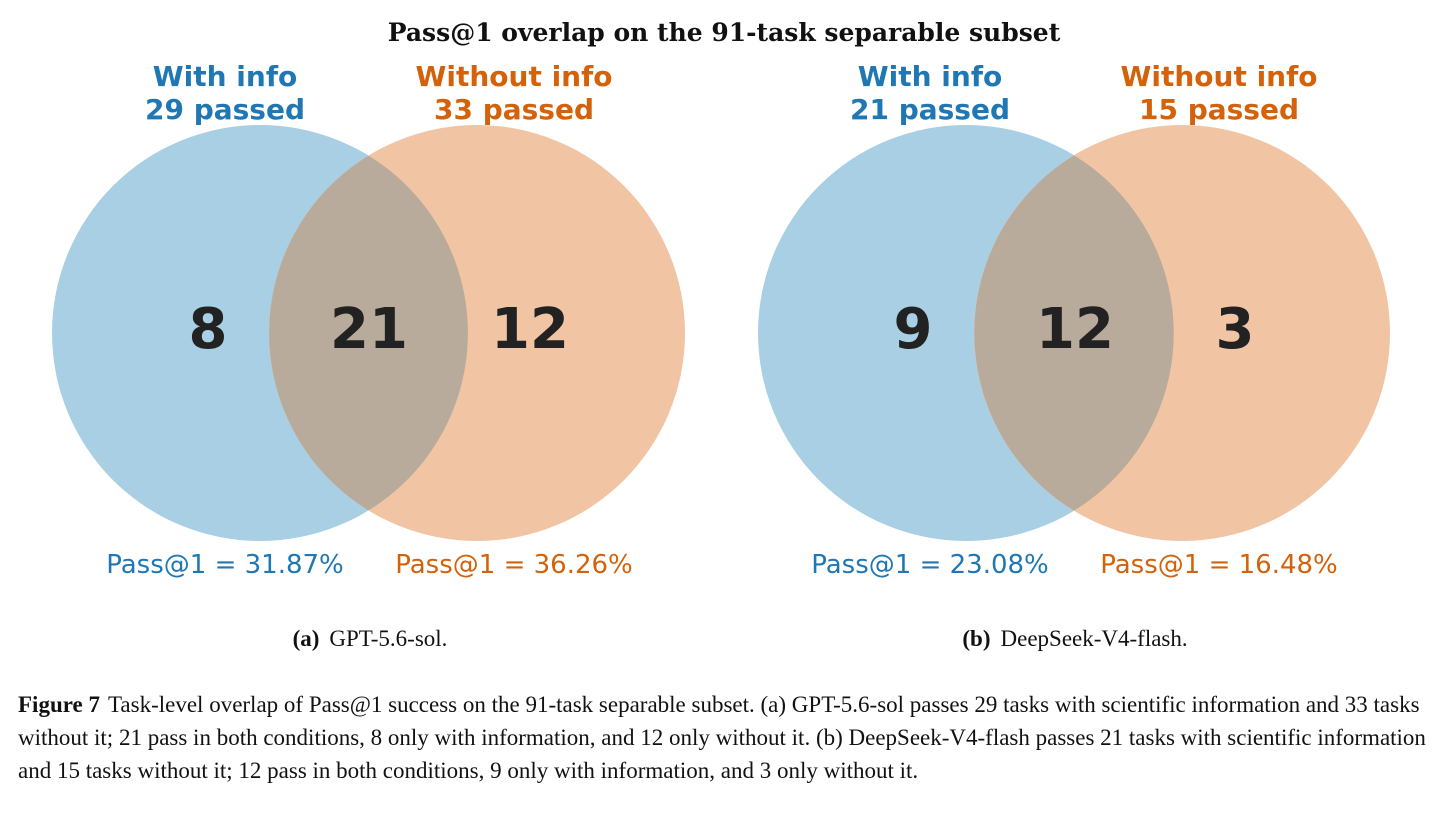 This screenshot has width=1448, height=826. Describe the element at coordinates (514, 565) in the screenshot. I see `rate-without-info: Pass@1 = 36.26%` at that location.